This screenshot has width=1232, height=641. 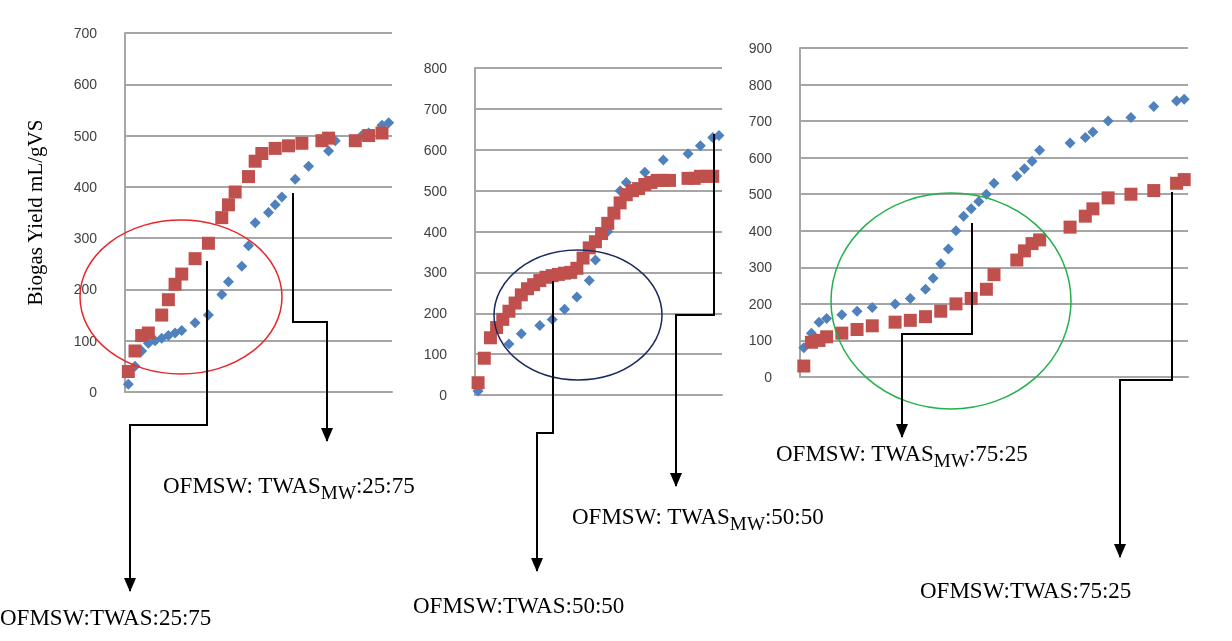 I want to click on y-tick-label: 900, so click(x=760, y=48).